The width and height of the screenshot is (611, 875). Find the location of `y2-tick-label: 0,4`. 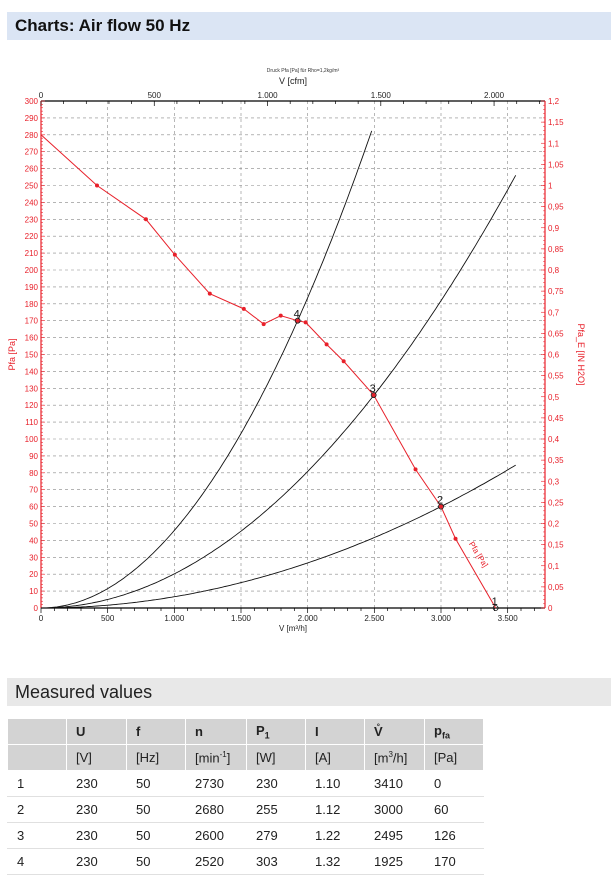

y2-tick-label: 0,4 is located at coordinates (554, 439).